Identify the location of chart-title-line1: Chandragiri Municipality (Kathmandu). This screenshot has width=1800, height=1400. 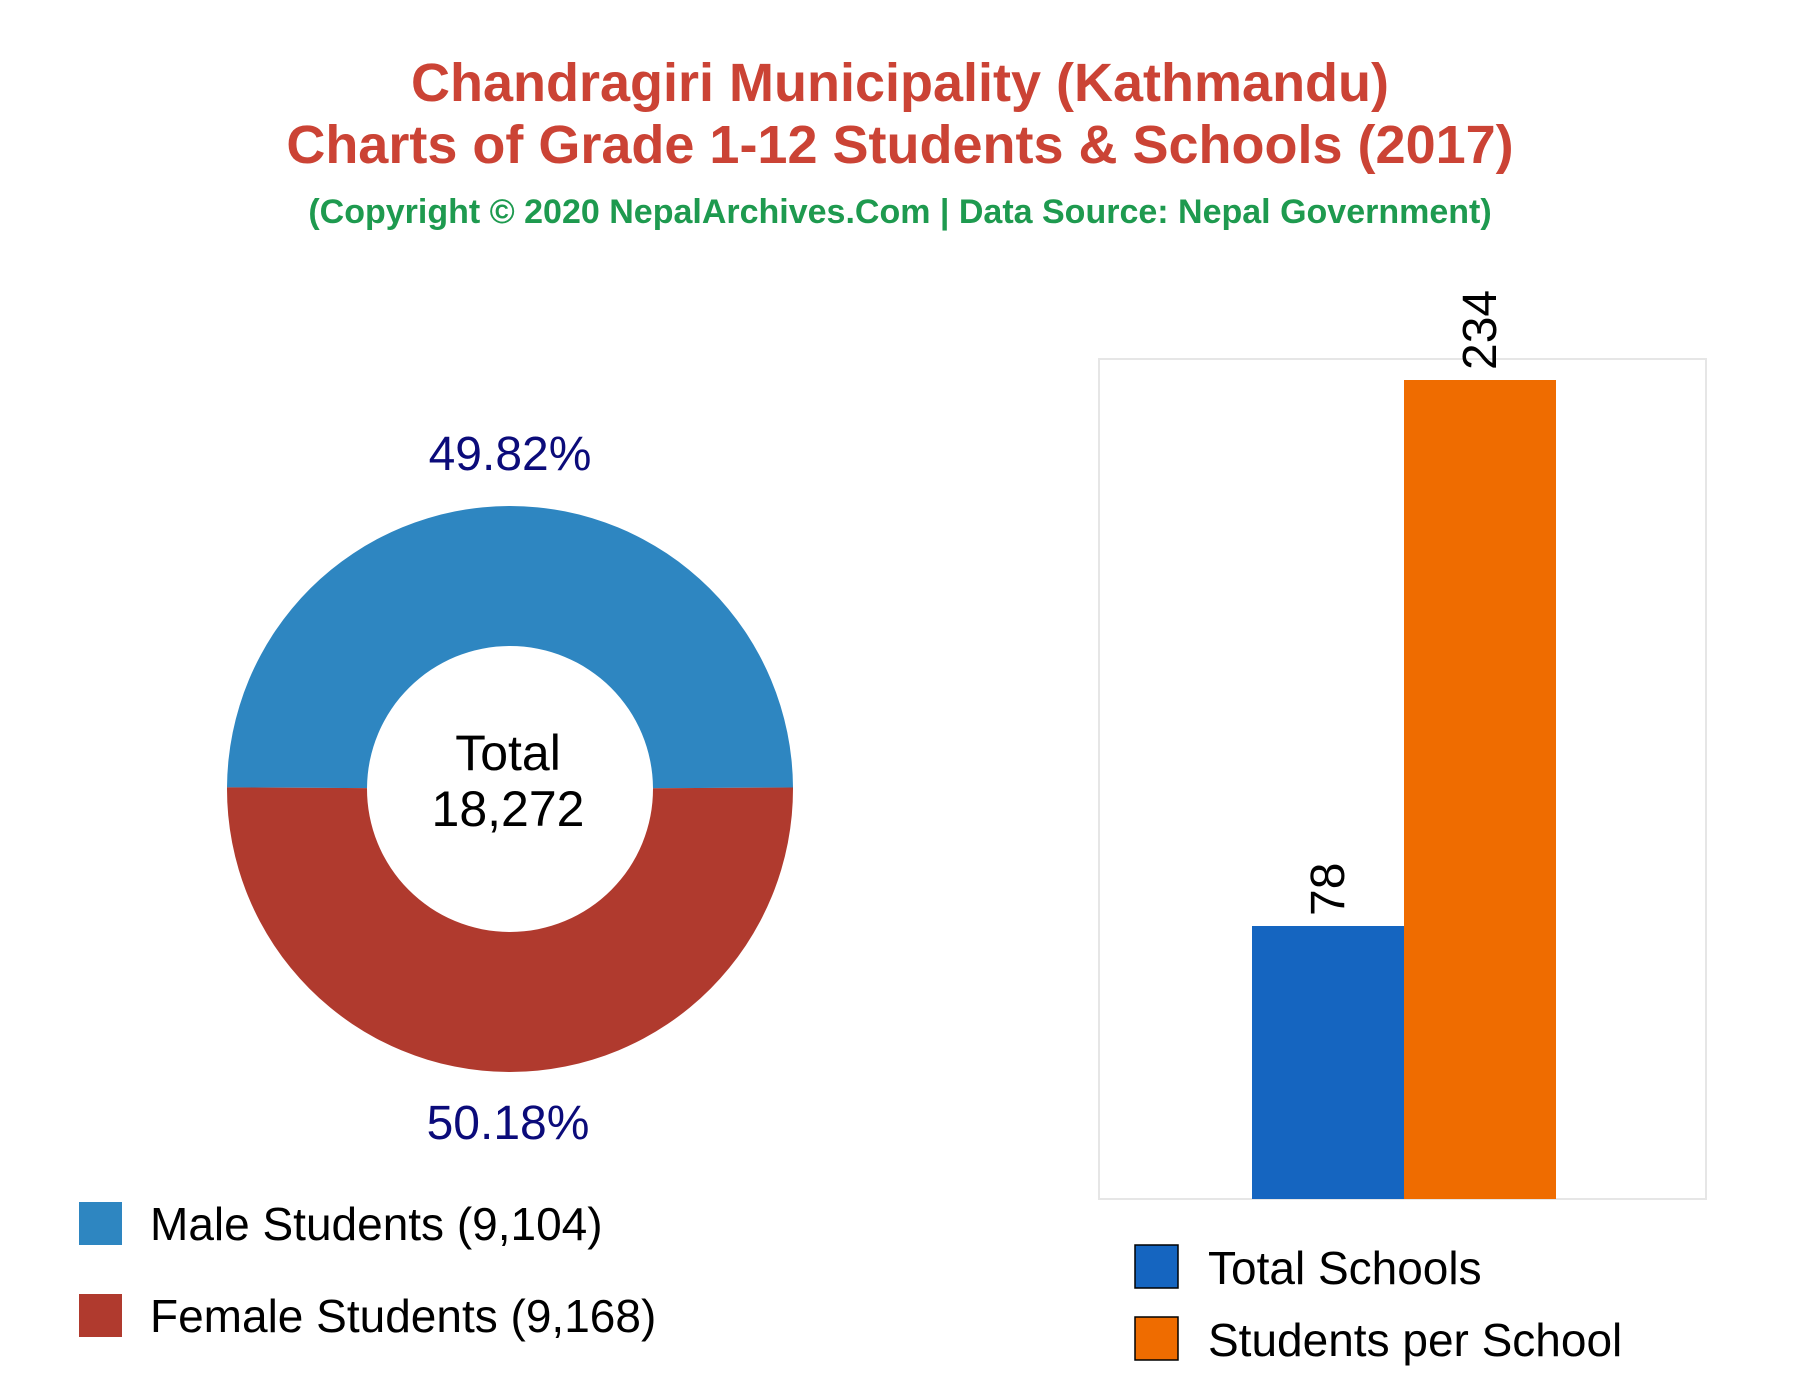
(900, 83).